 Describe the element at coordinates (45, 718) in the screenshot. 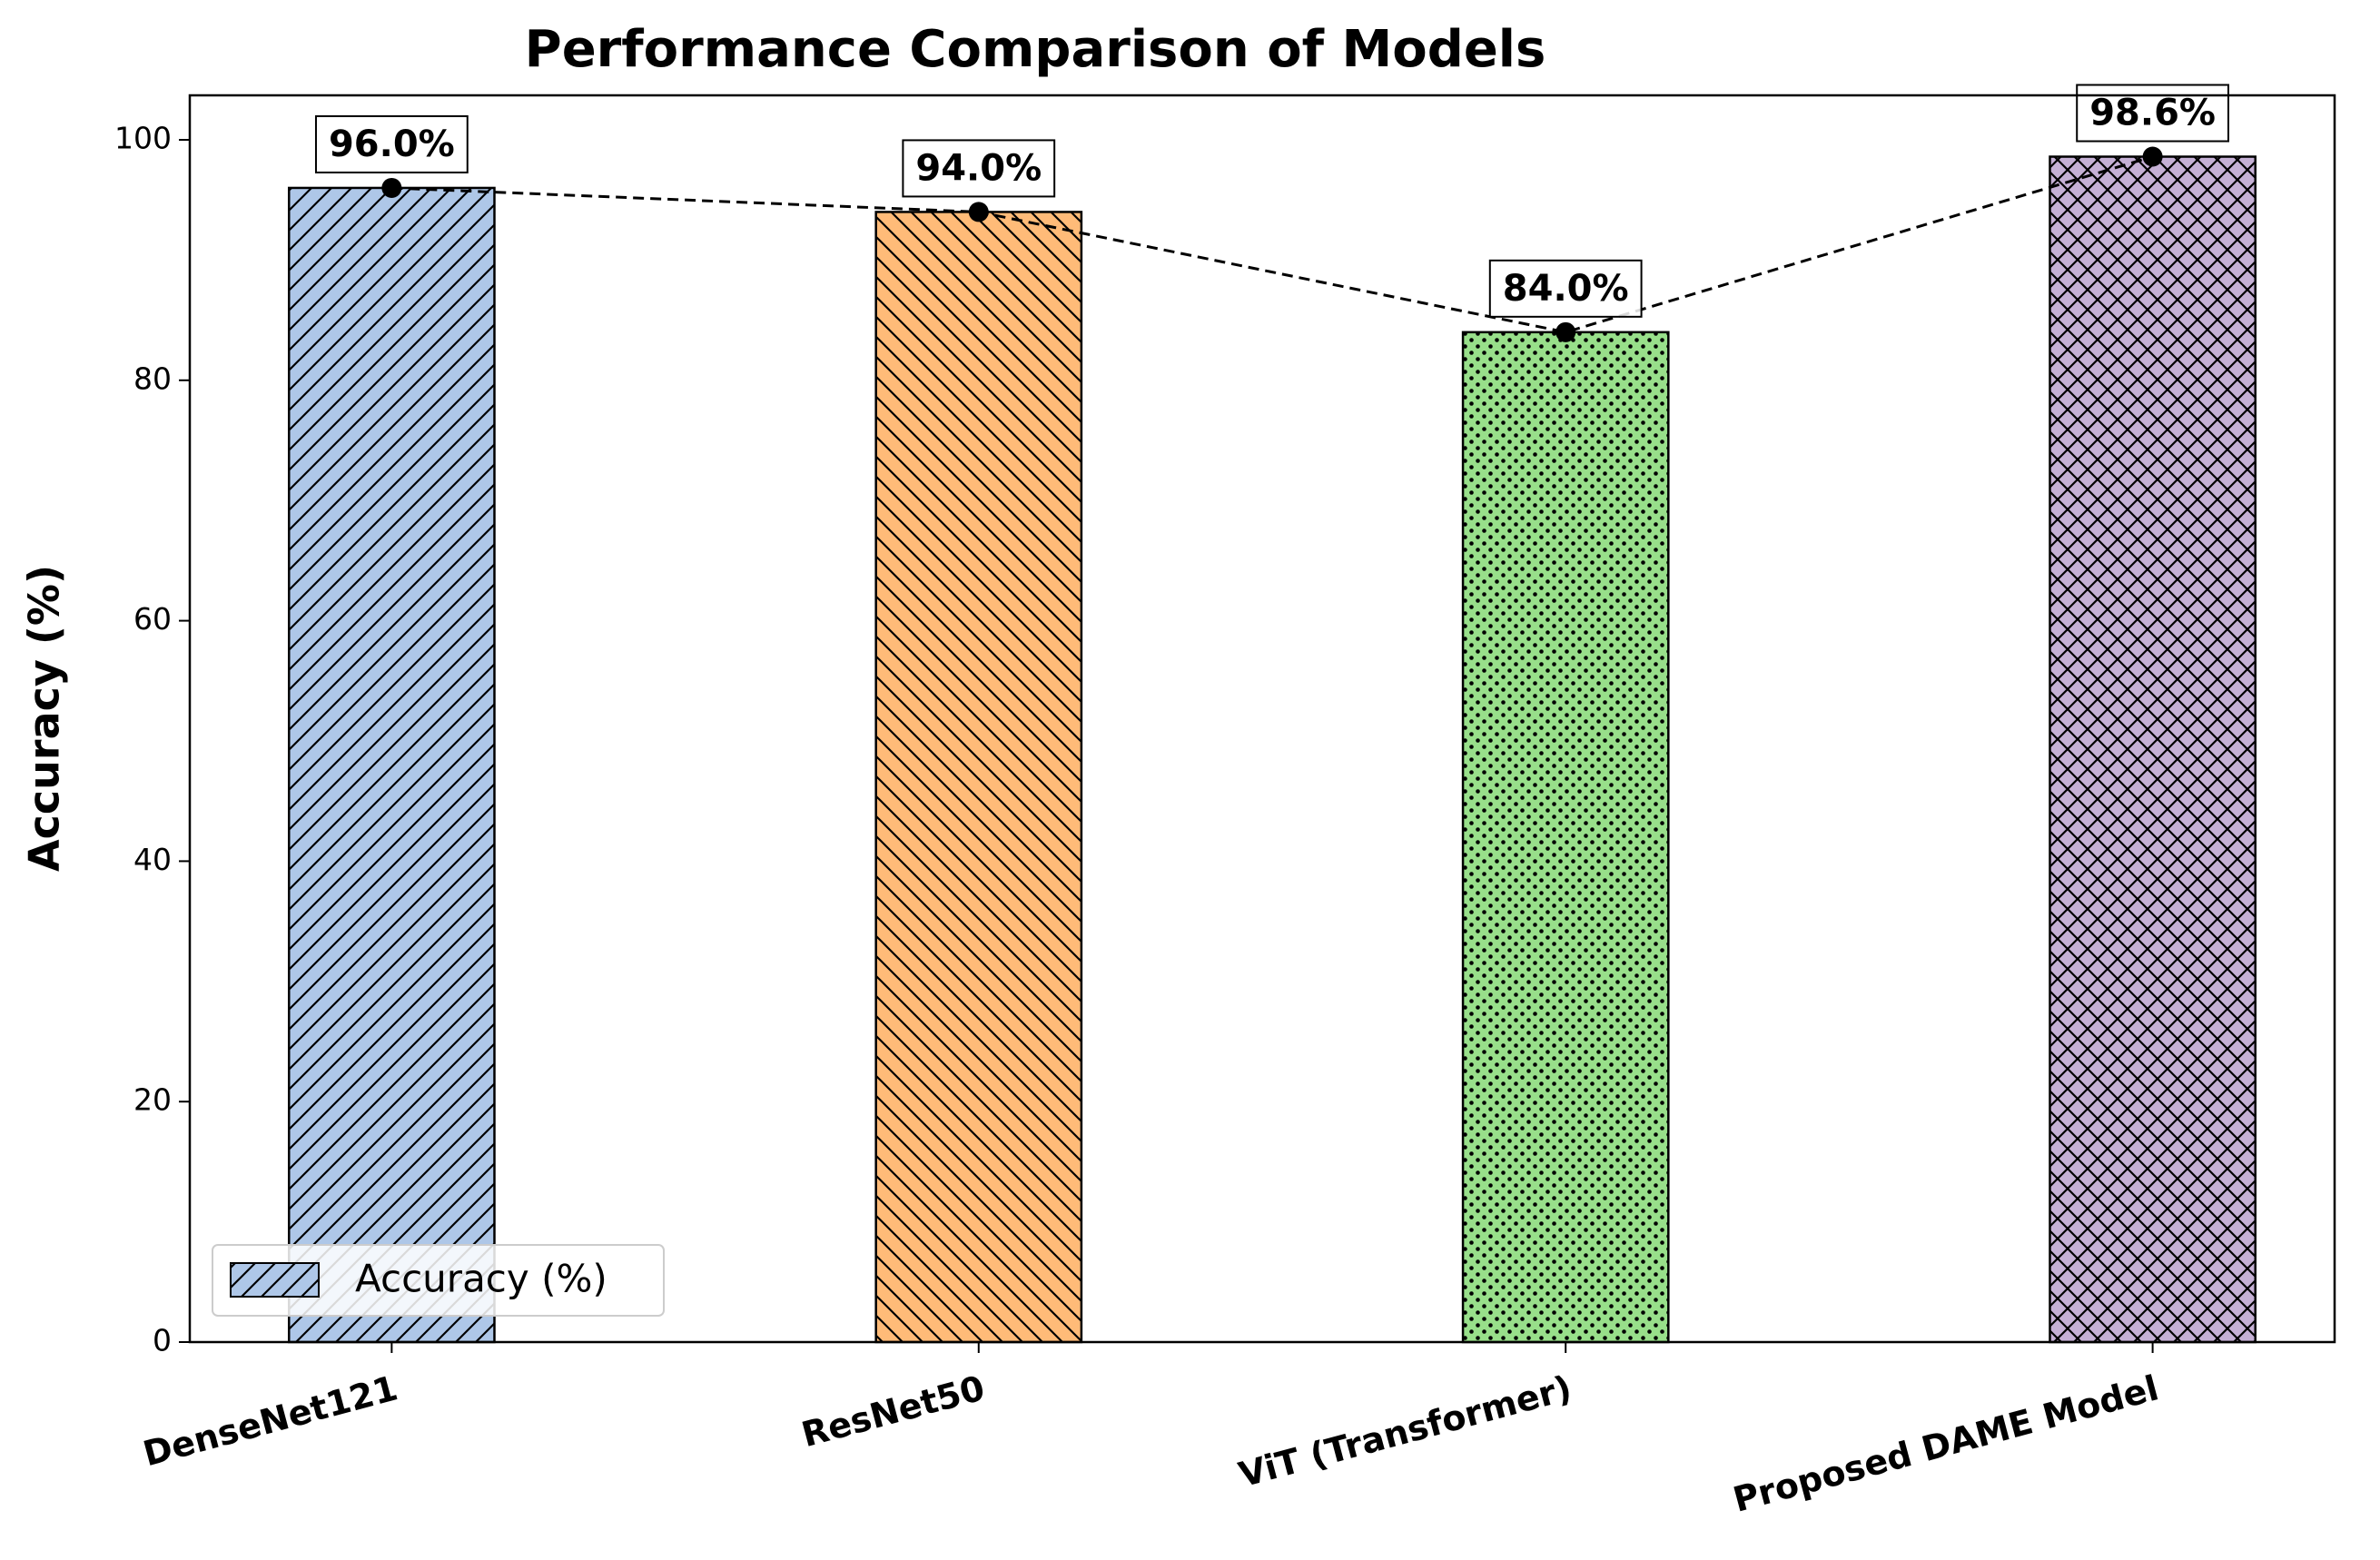

I see `y-axis-label: Accuracy (%)` at that location.